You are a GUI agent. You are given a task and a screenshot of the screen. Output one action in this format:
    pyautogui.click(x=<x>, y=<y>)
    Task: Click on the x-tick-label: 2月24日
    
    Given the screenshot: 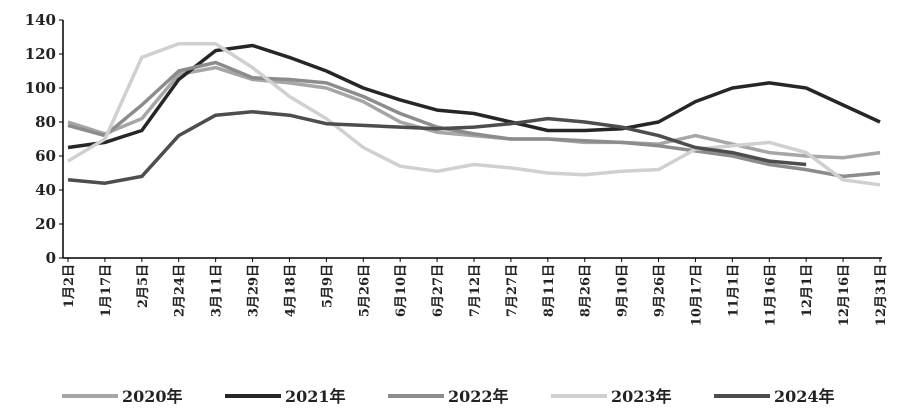 What is the action you would take?
    pyautogui.click(x=180, y=290)
    